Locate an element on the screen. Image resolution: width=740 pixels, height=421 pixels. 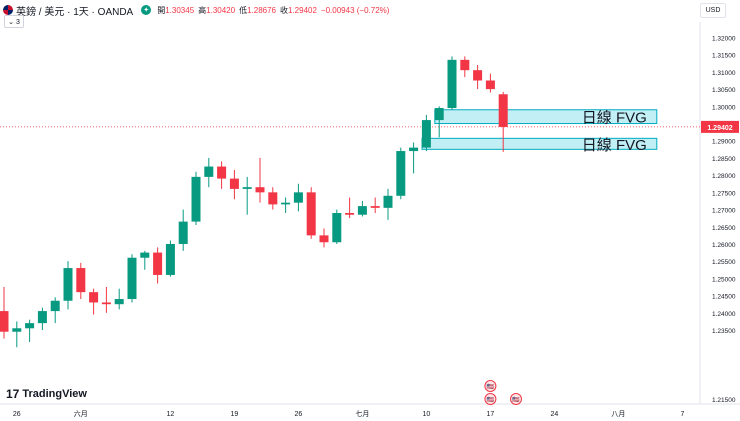
time-tick-label: 六月 is located at coordinates (81, 413).